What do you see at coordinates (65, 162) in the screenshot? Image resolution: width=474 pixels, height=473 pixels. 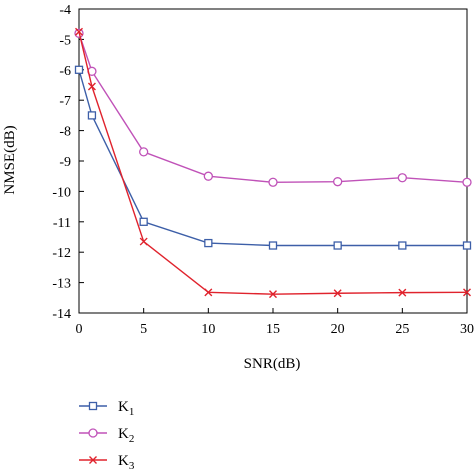 I see `y-tick-label: -9` at bounding box center [65, 162].